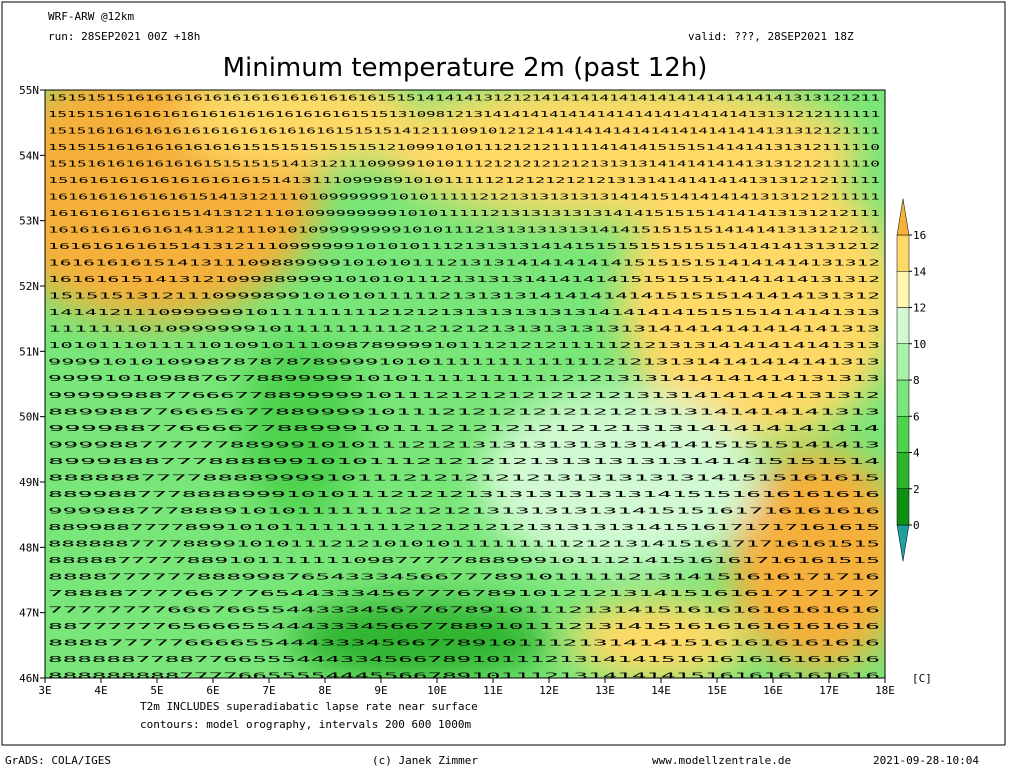 The height and width of the screenshot is (768, 1024). I want to click on lon-label: 12E, so click(549, 690).